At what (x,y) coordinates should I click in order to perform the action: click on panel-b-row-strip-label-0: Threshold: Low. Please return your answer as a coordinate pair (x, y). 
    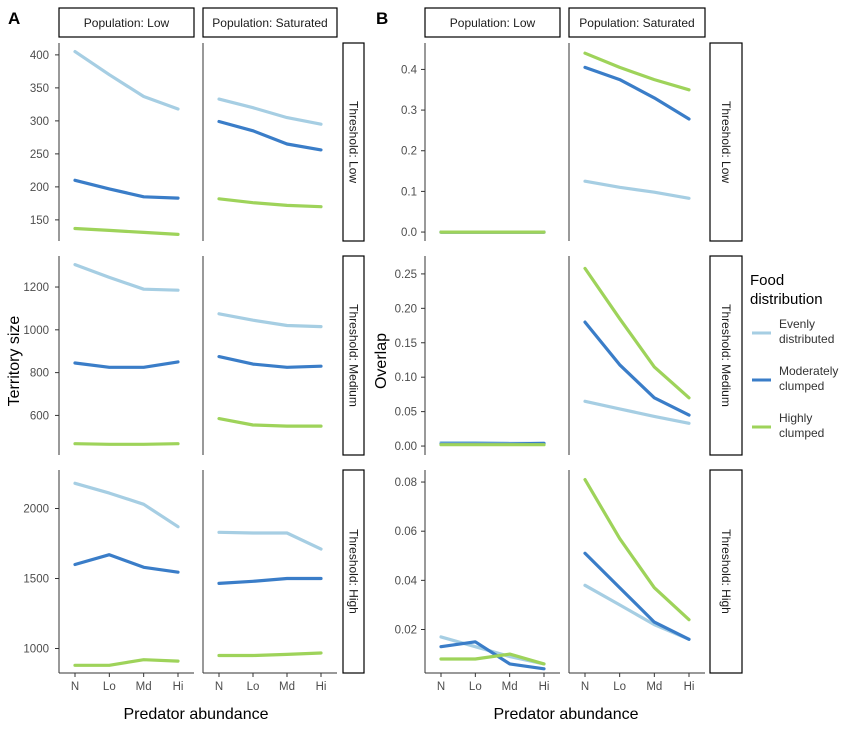
    Looking at the image, I should click on (726, 142).